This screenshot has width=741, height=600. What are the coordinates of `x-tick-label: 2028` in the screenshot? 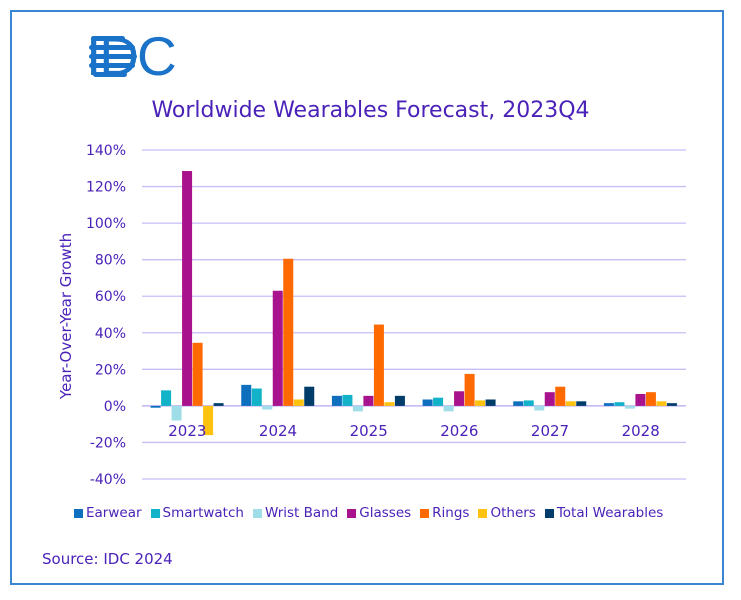 It's located at (641, 431).